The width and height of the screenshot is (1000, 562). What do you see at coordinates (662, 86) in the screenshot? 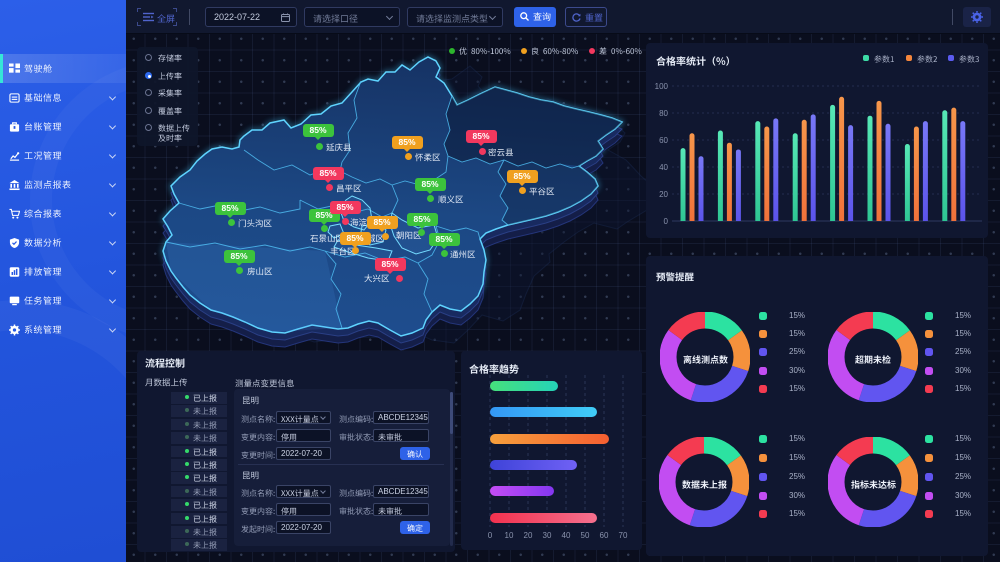
I see `svg-text: 100` at bounding box center [662, 86].